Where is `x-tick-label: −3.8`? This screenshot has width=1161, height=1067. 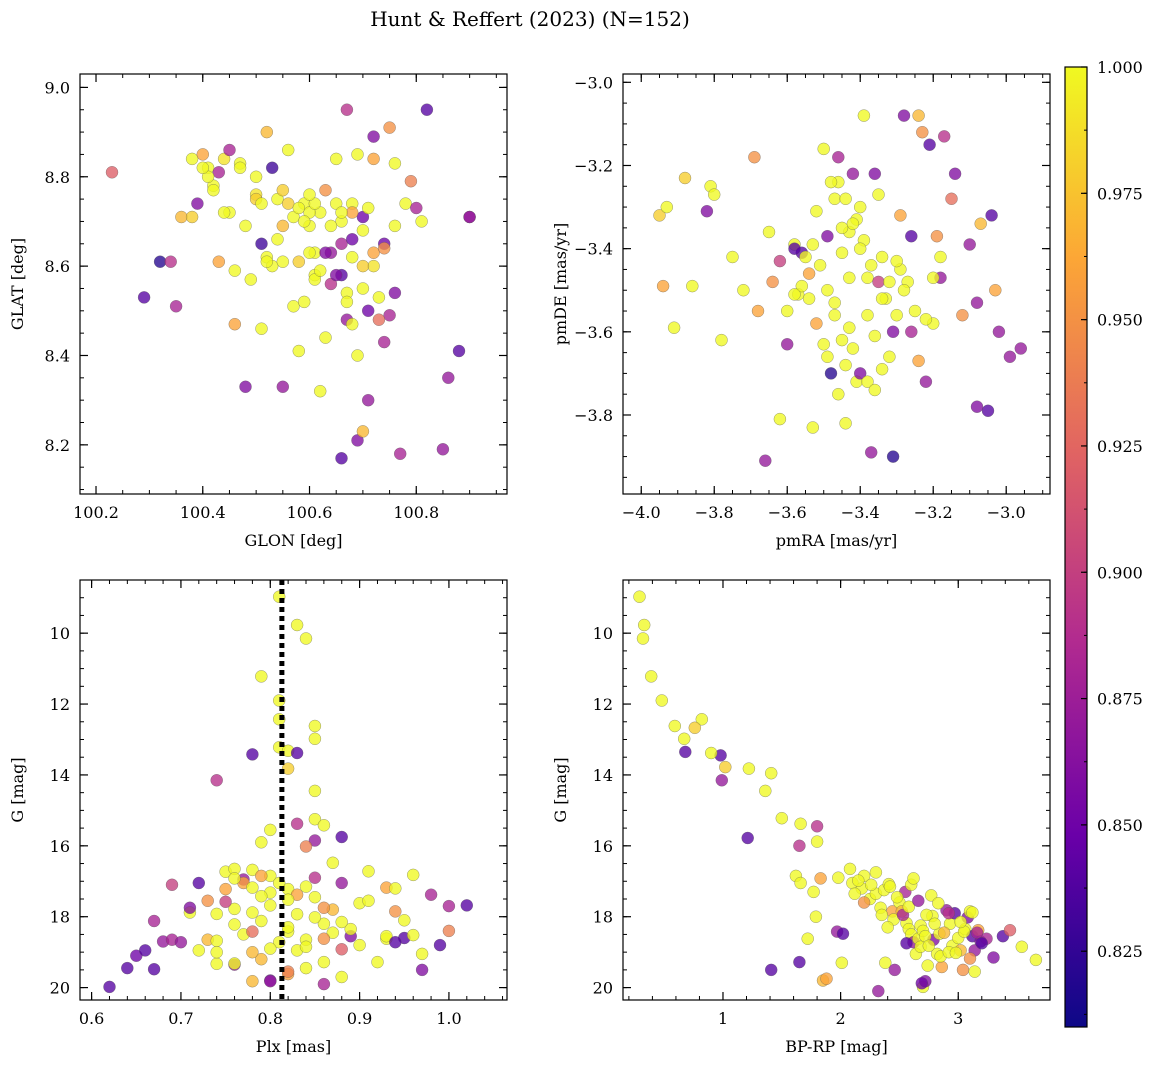 x-tick-label: −3.8 is located at coordinates (714, 512).